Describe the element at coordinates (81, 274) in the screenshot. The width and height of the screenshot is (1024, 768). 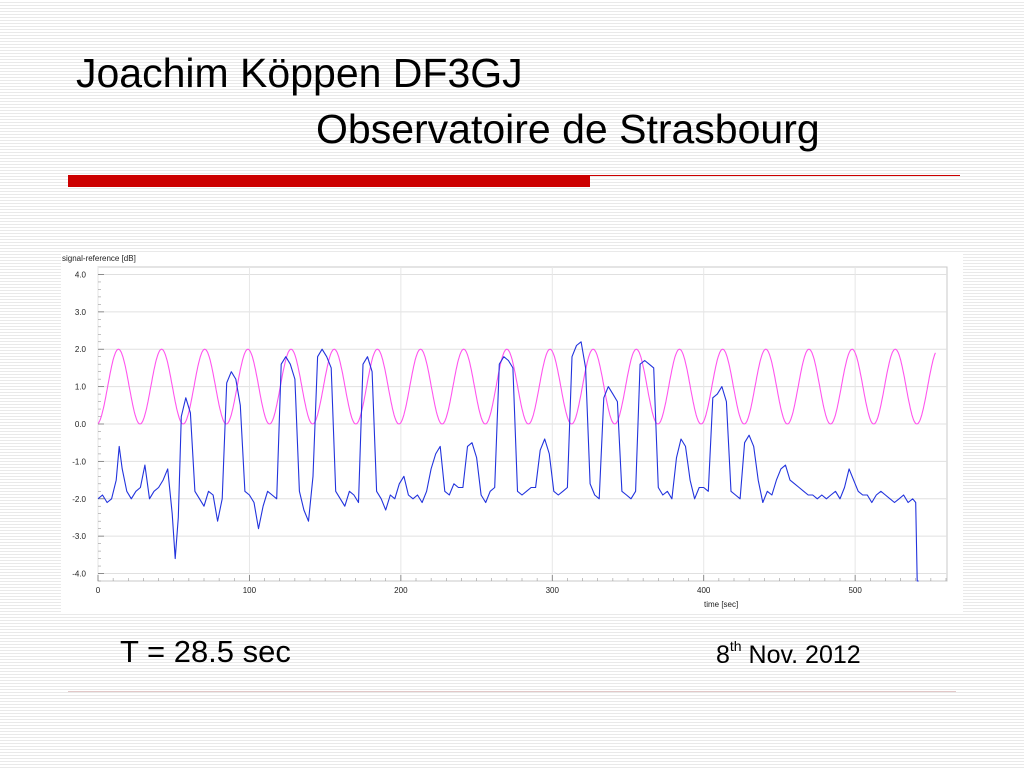
I see `y-tick-label: 4.0` at that location.